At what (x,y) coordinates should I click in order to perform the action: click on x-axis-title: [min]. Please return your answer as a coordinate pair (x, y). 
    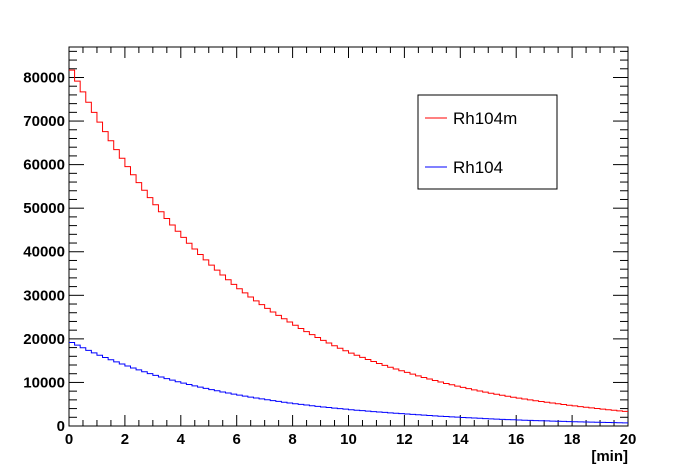
    Looking at the image, I should click on (609, 456).